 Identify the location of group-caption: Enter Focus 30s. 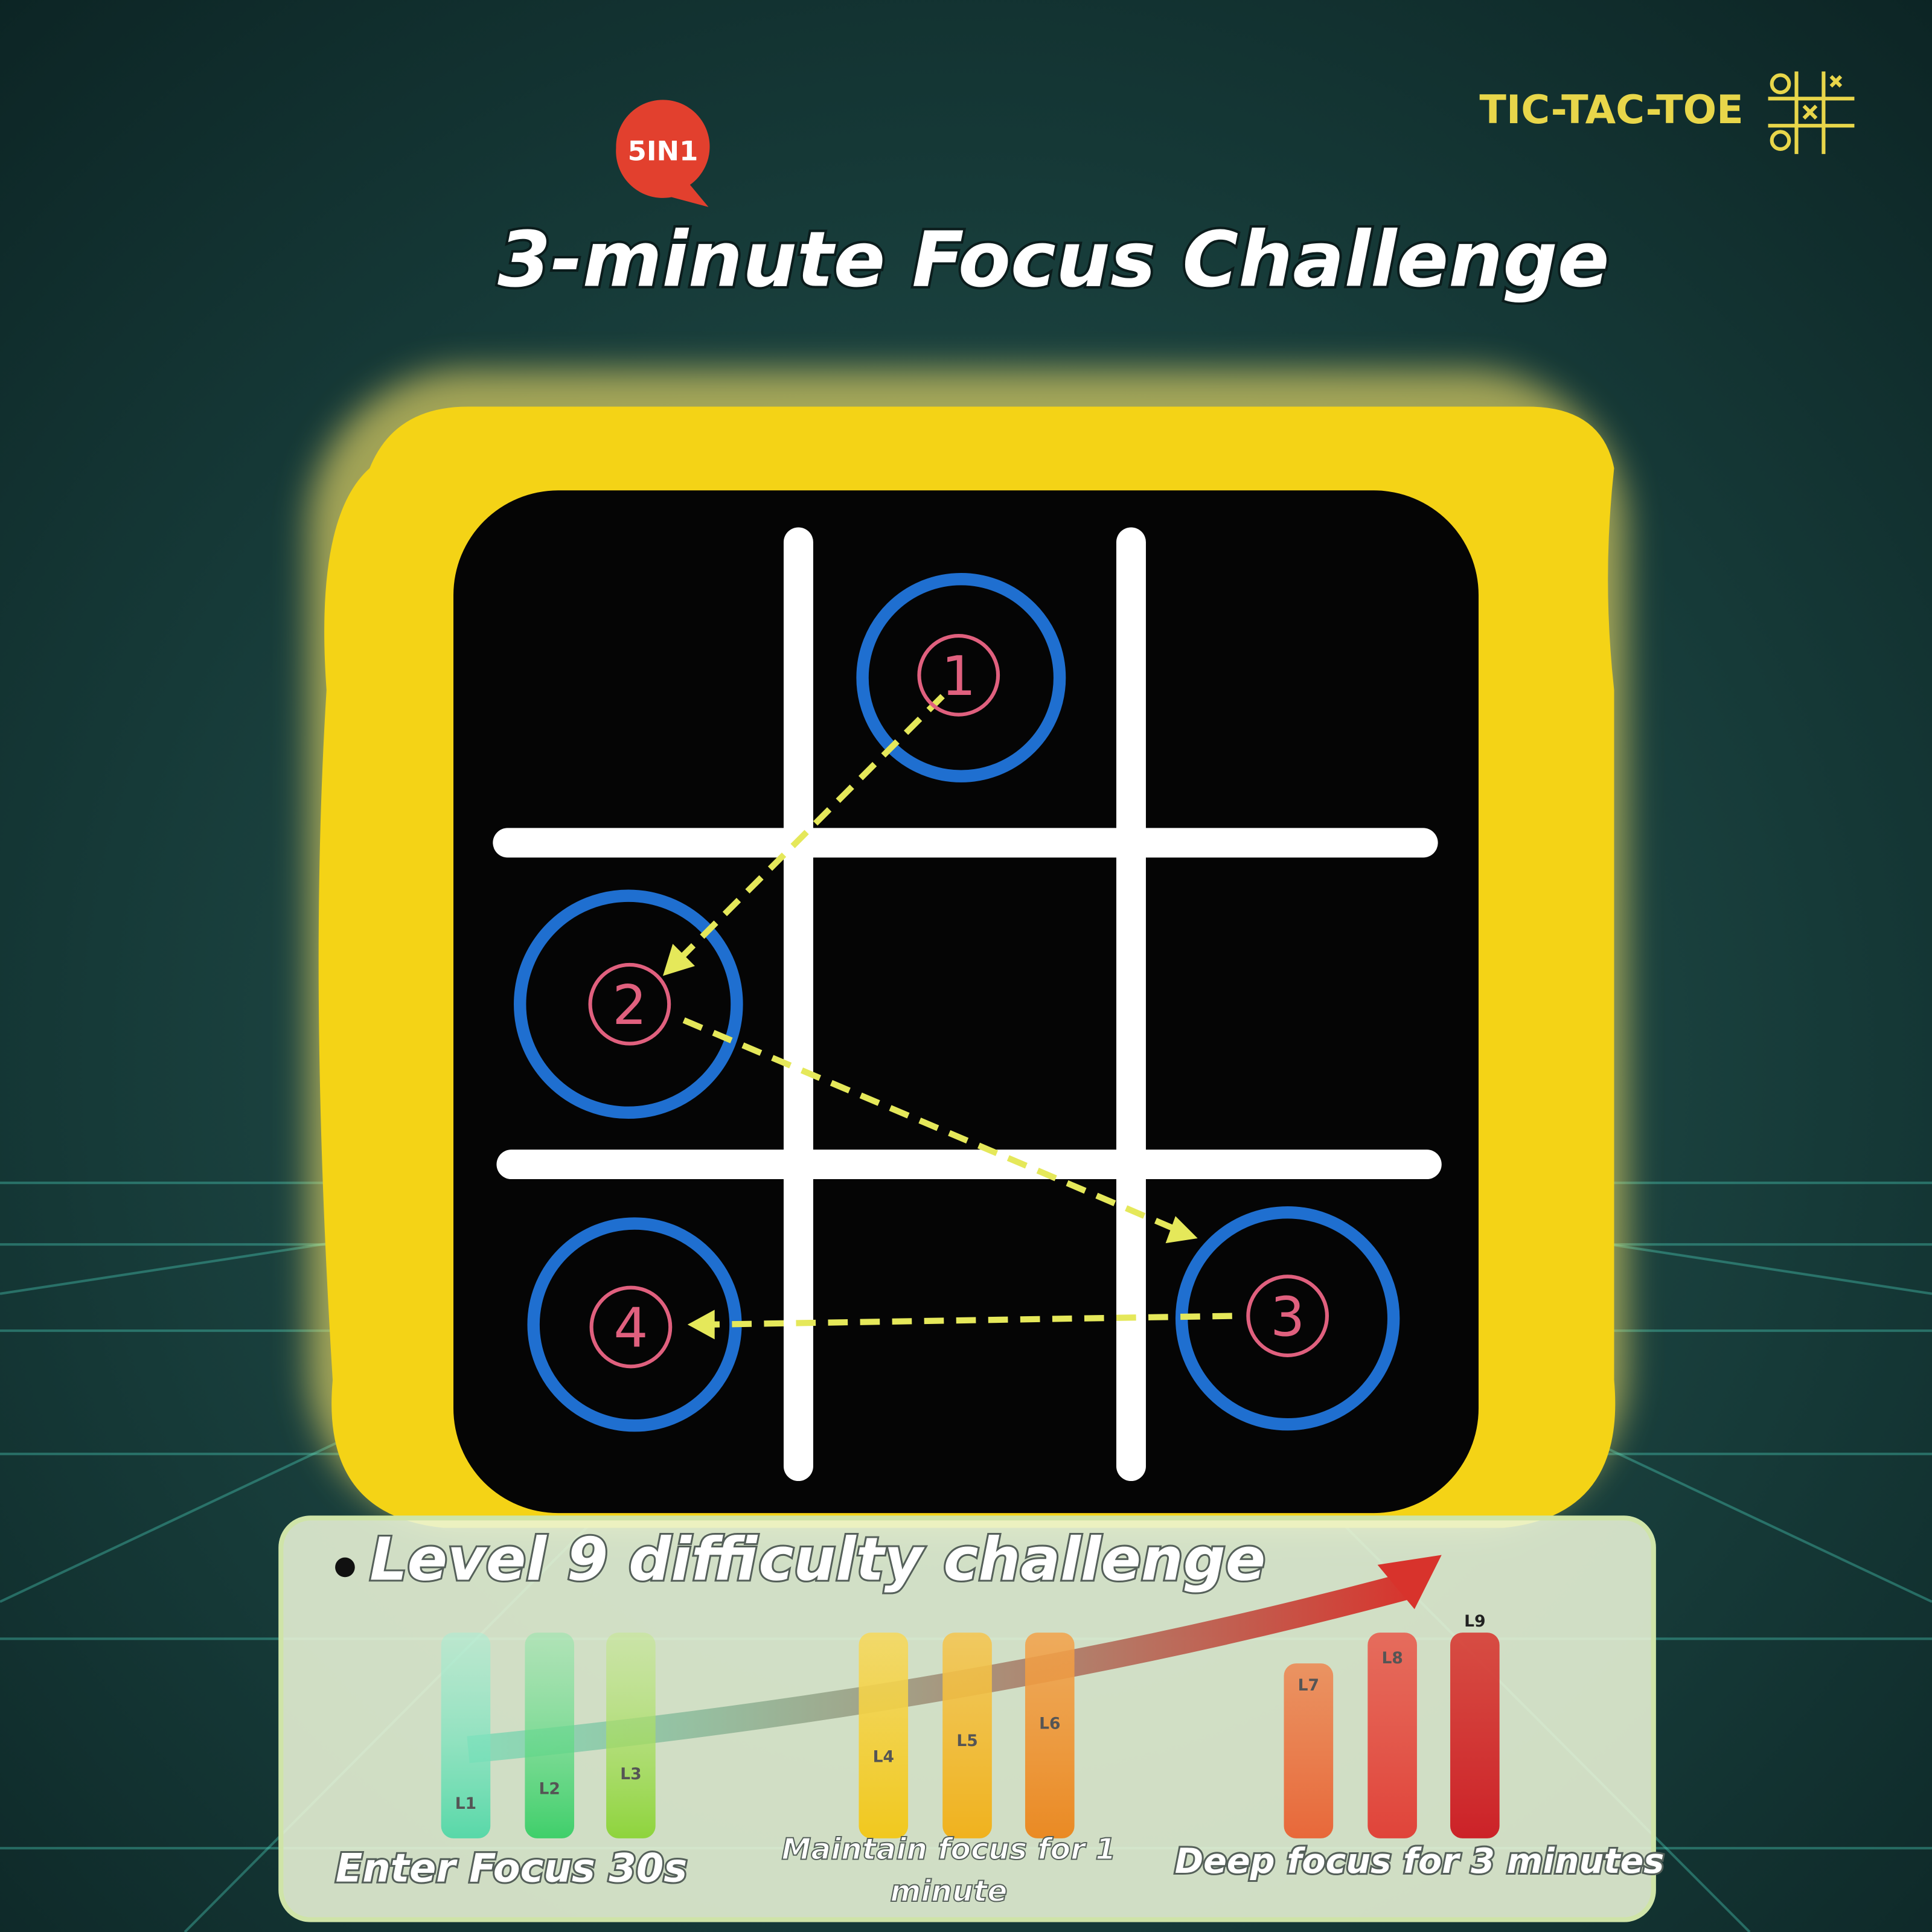
(511, 1868).